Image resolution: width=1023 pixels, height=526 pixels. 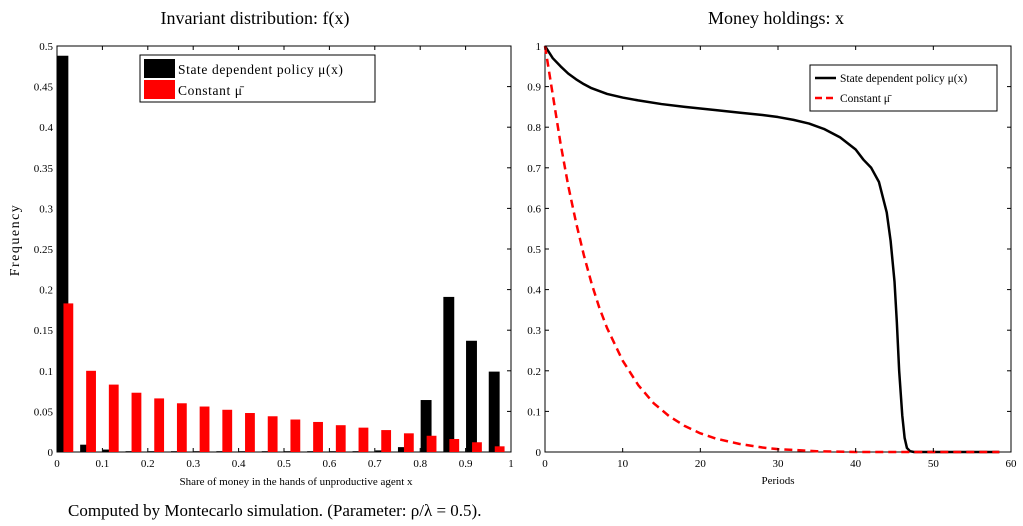 What do you see at coordinates (239, 464) in the screenshot?
I see `histogram-x-tick-label: 0.4` at bounding box center [239, 464].